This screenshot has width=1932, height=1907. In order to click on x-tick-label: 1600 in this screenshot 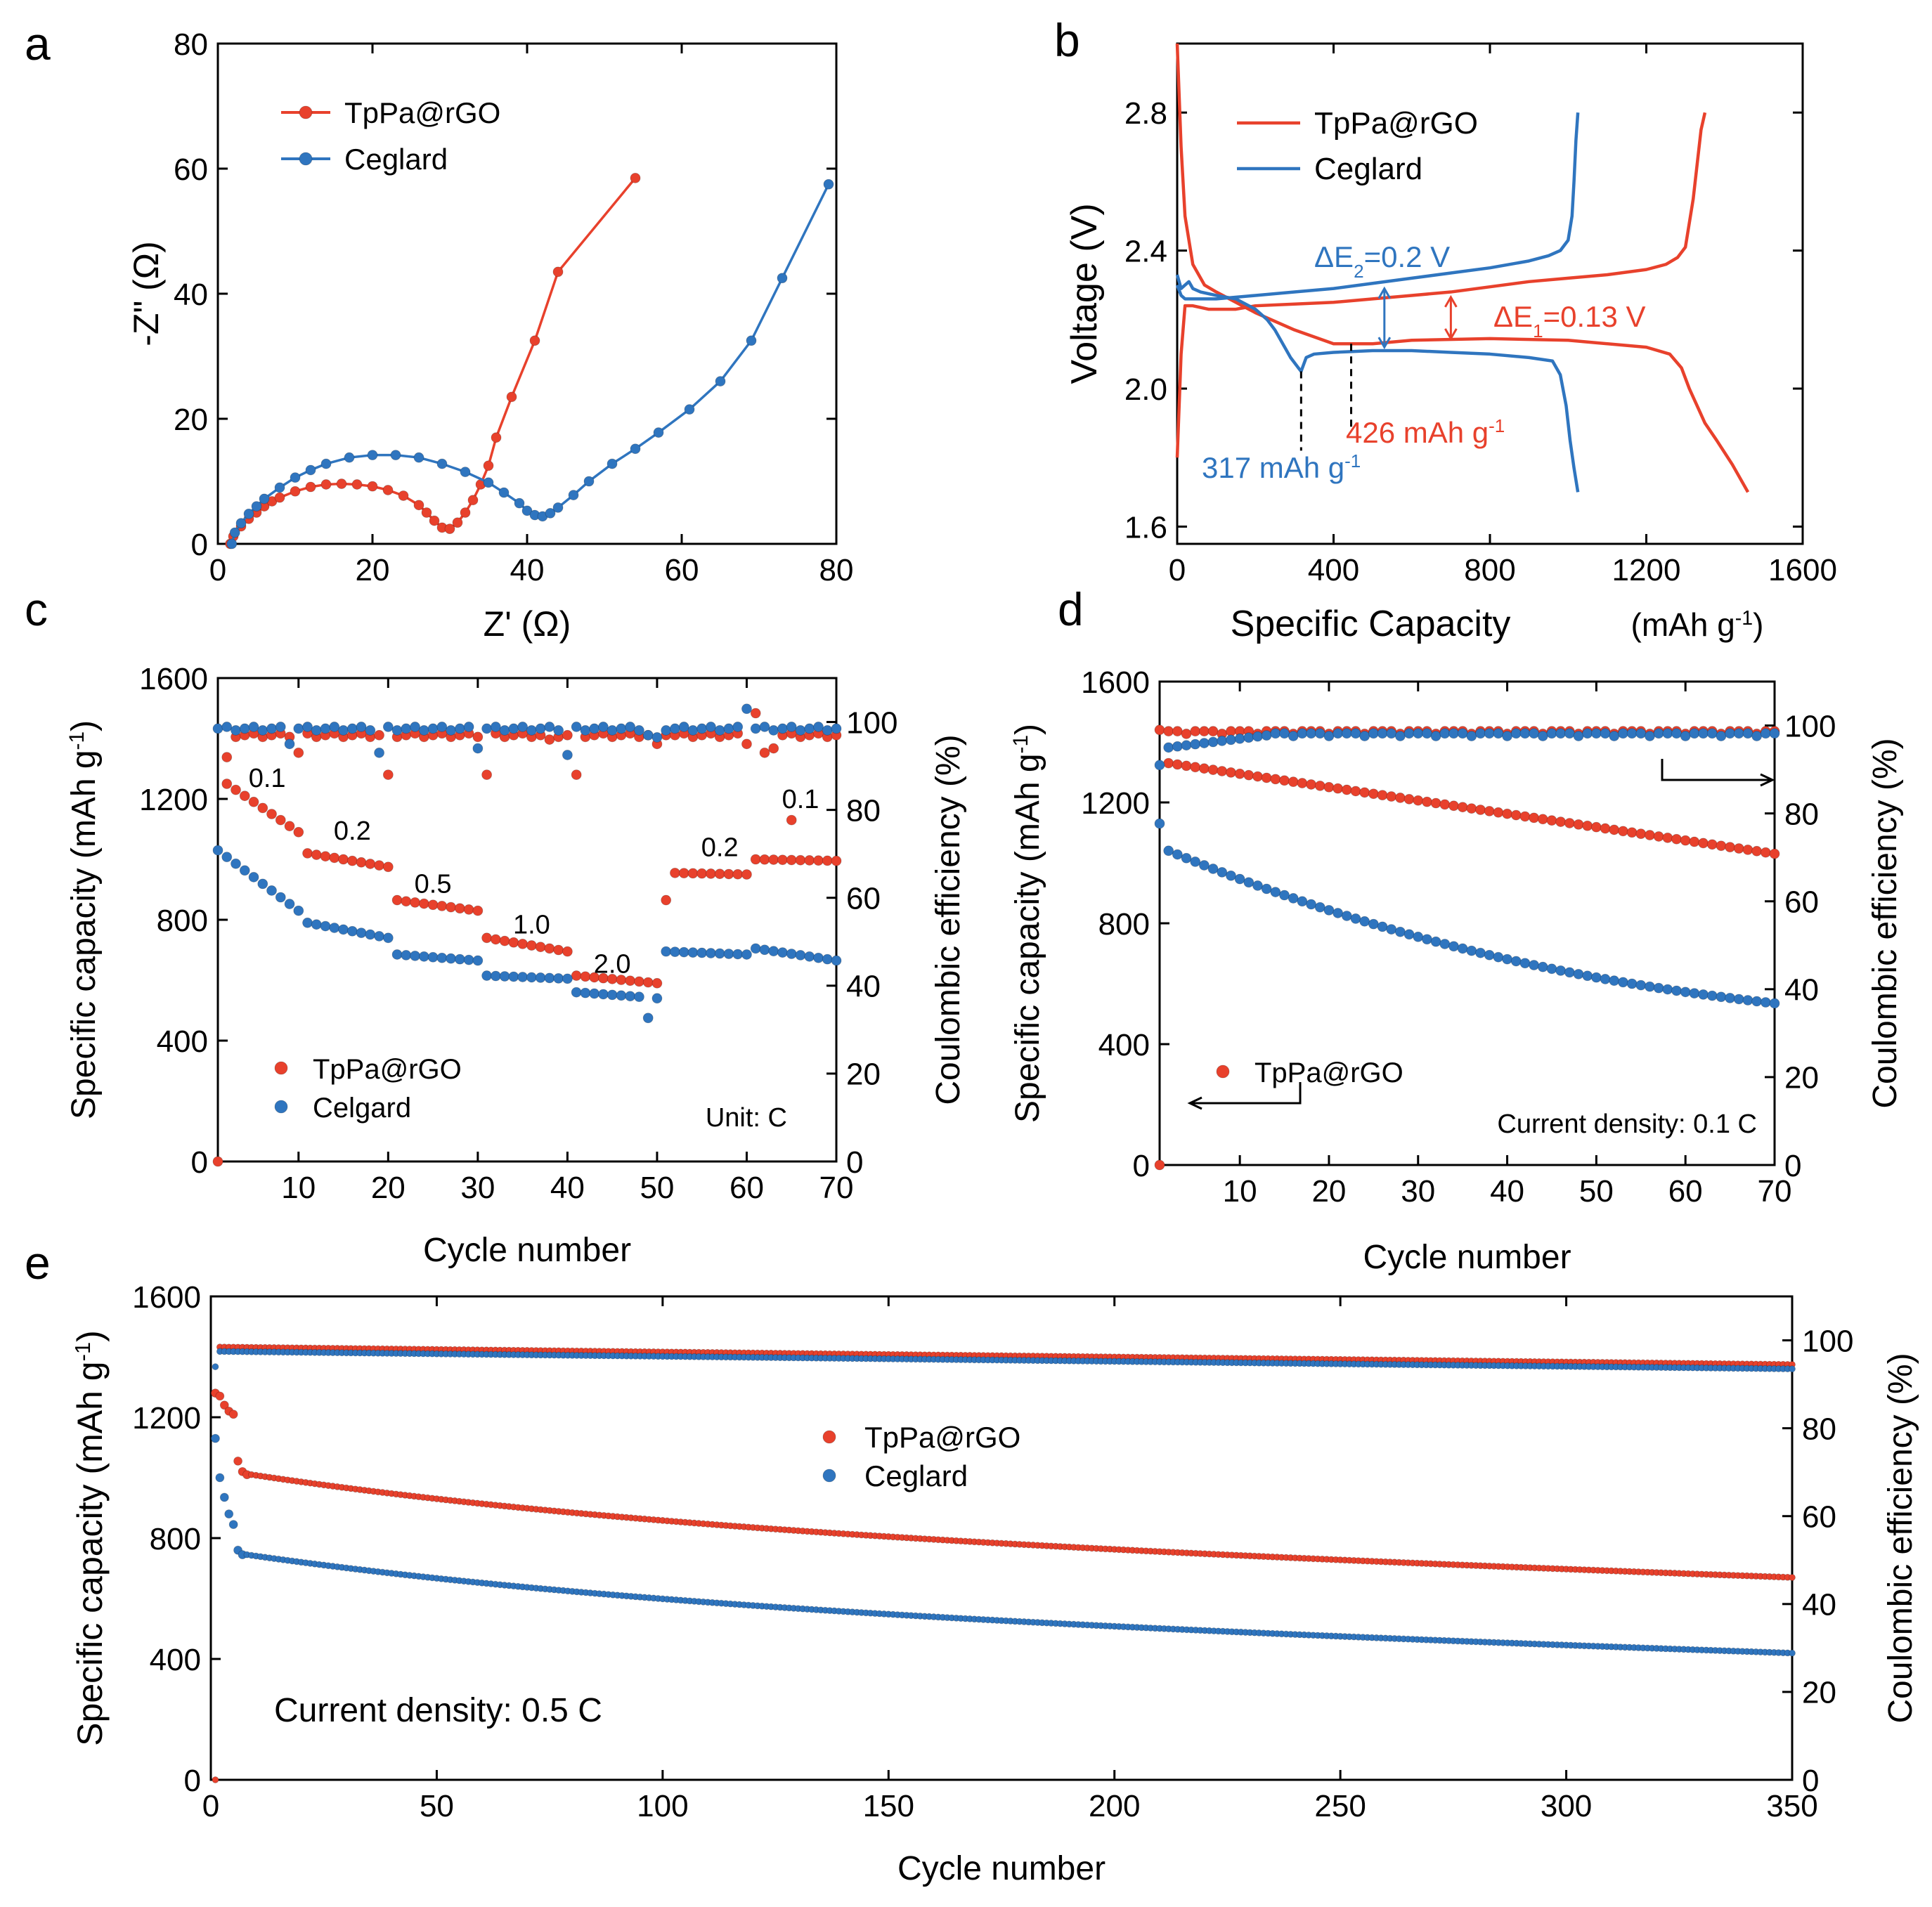, I will do `click(1802, 570)`.